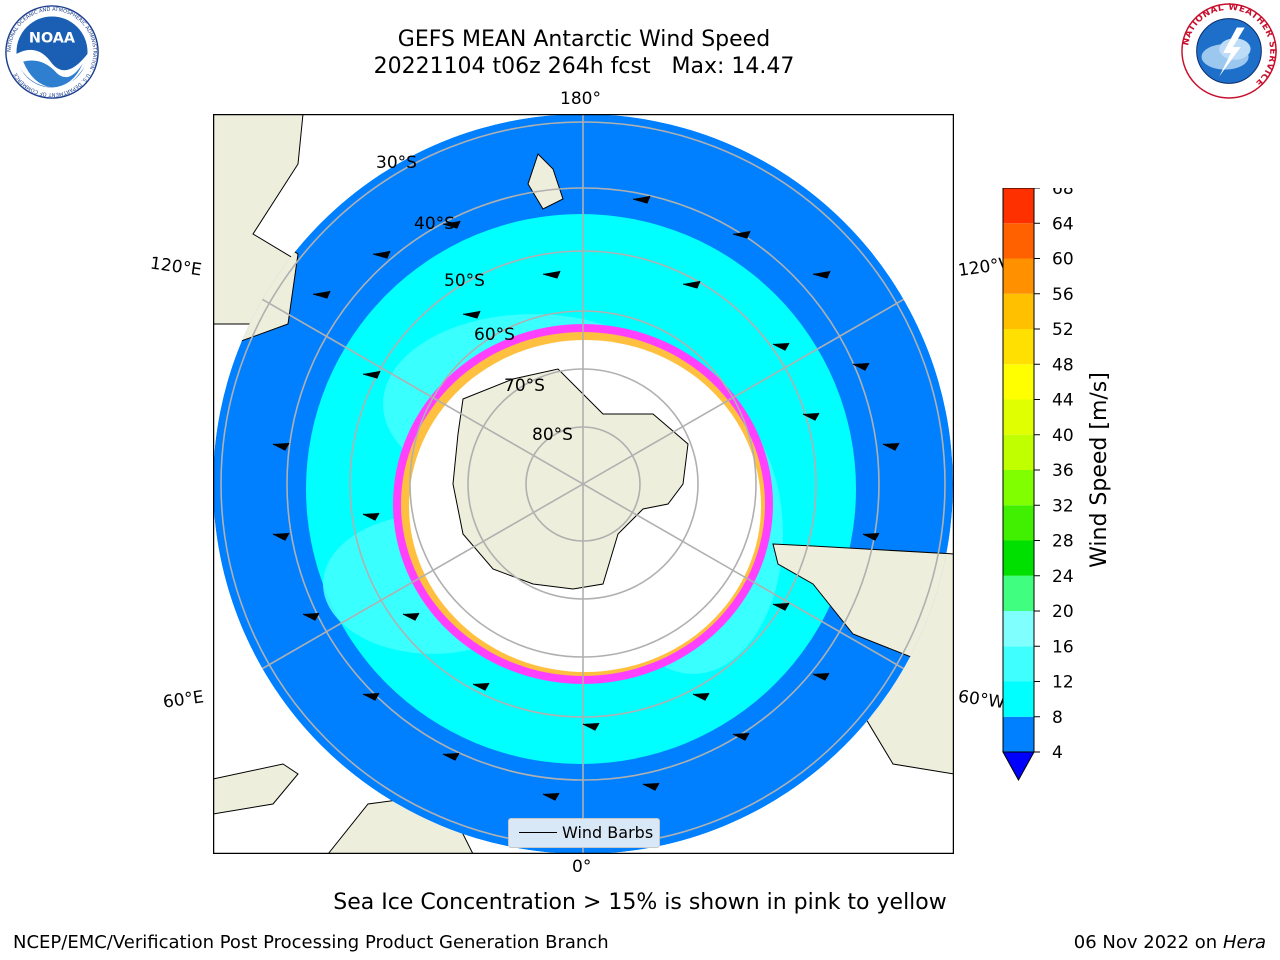 This screenshot has height=960, width=1280. I want to click on legend-line-swatch, so click(538, 832).